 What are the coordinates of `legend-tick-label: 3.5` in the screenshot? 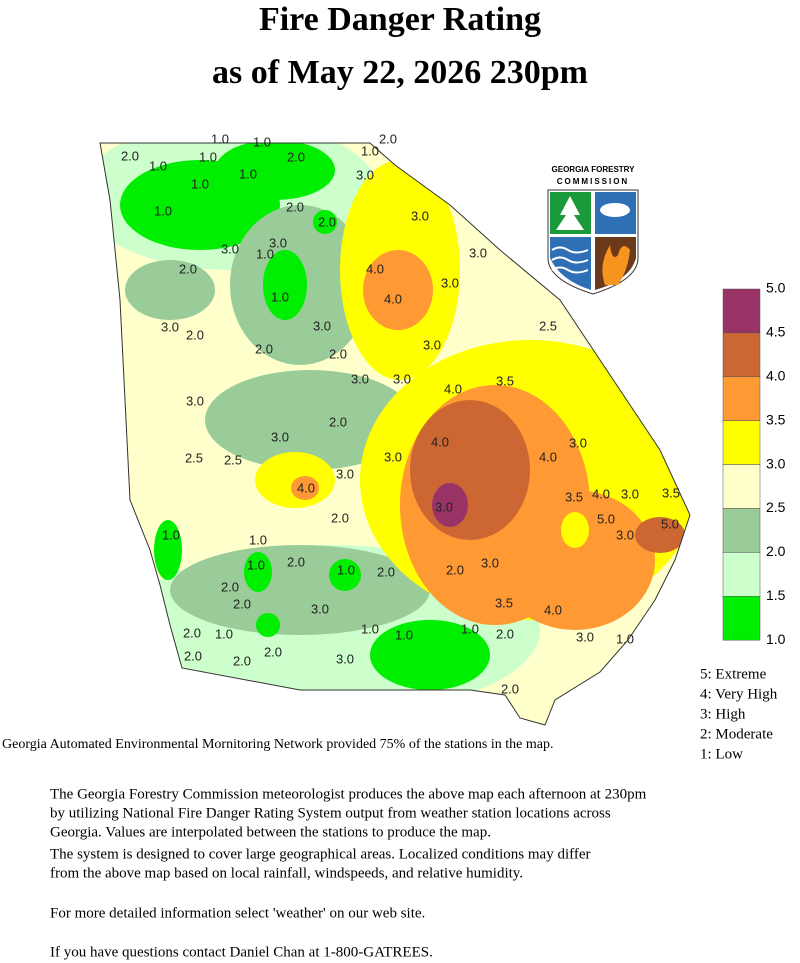 It's located at (776, 419).